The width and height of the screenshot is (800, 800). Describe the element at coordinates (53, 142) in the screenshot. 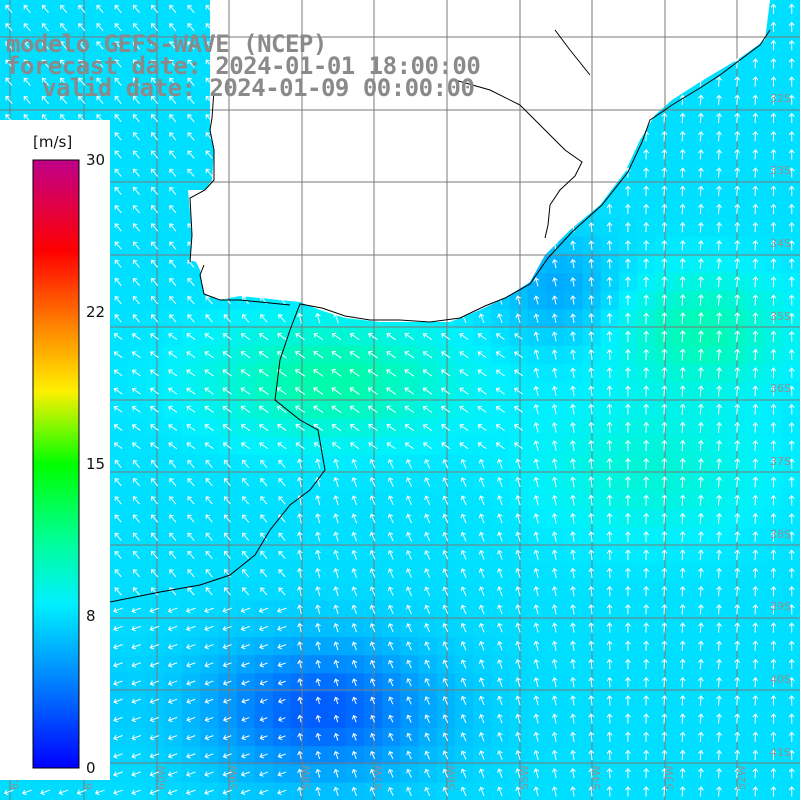

I see `colorbar-units: [m/s]` at that location.